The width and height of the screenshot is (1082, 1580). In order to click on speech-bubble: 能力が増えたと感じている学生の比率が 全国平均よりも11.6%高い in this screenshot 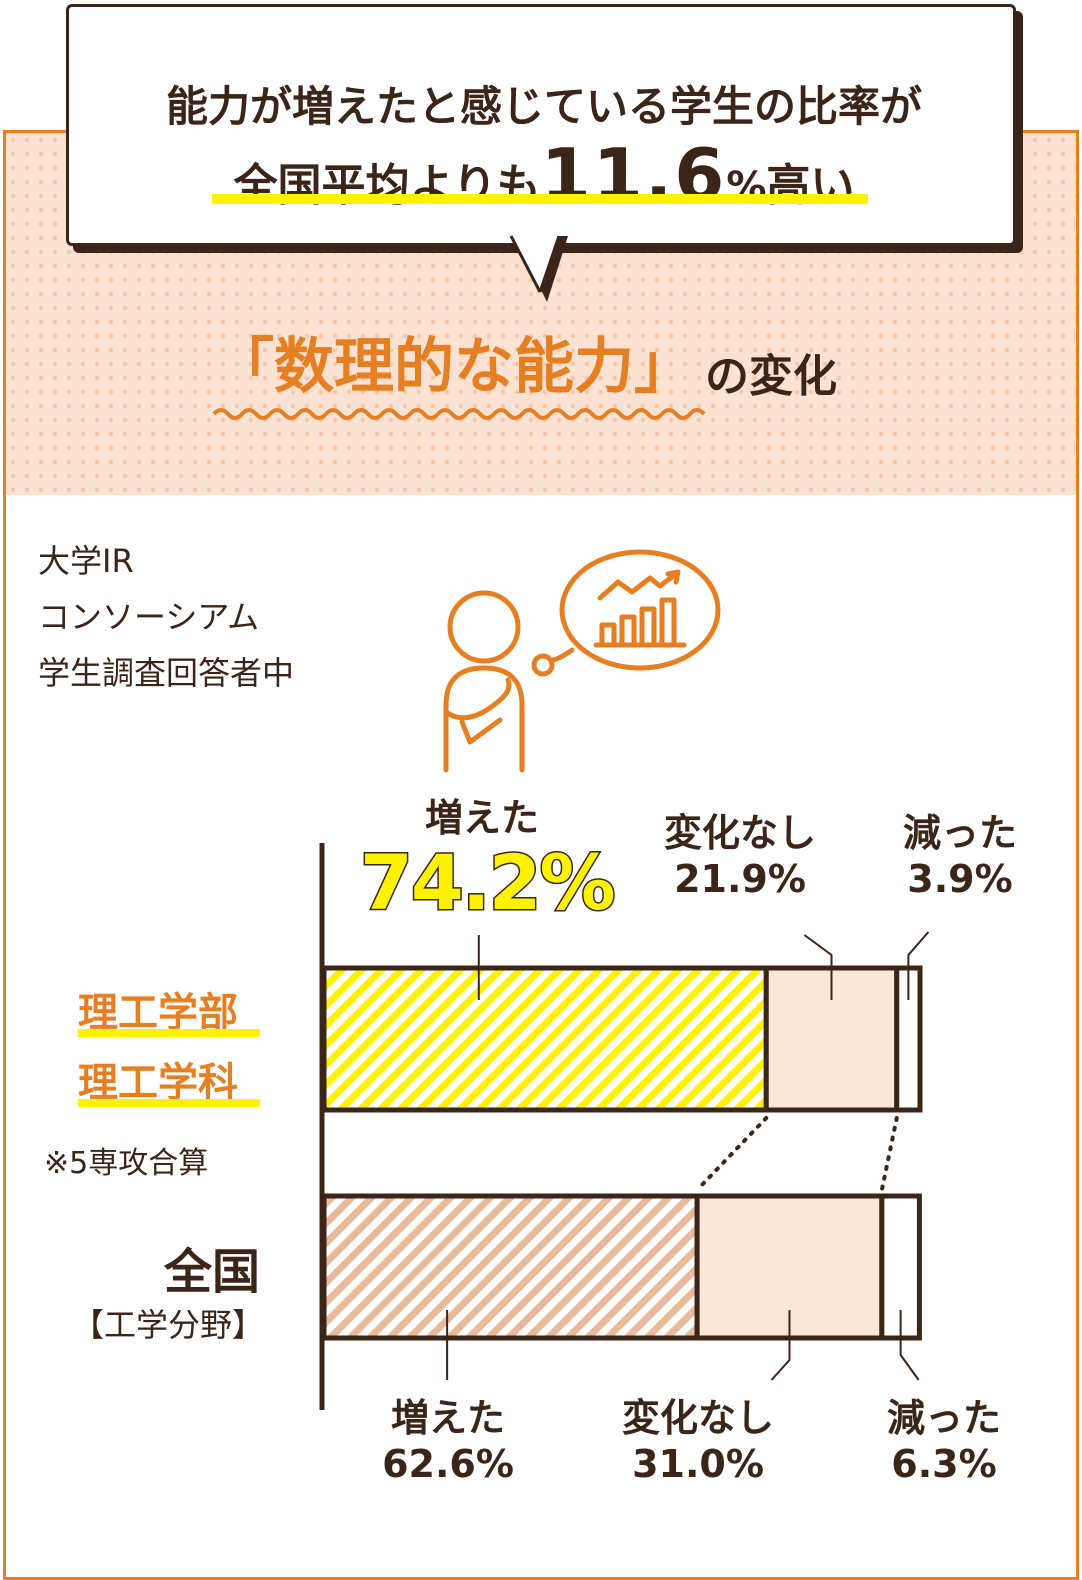, I will do `click(541, 125)`.